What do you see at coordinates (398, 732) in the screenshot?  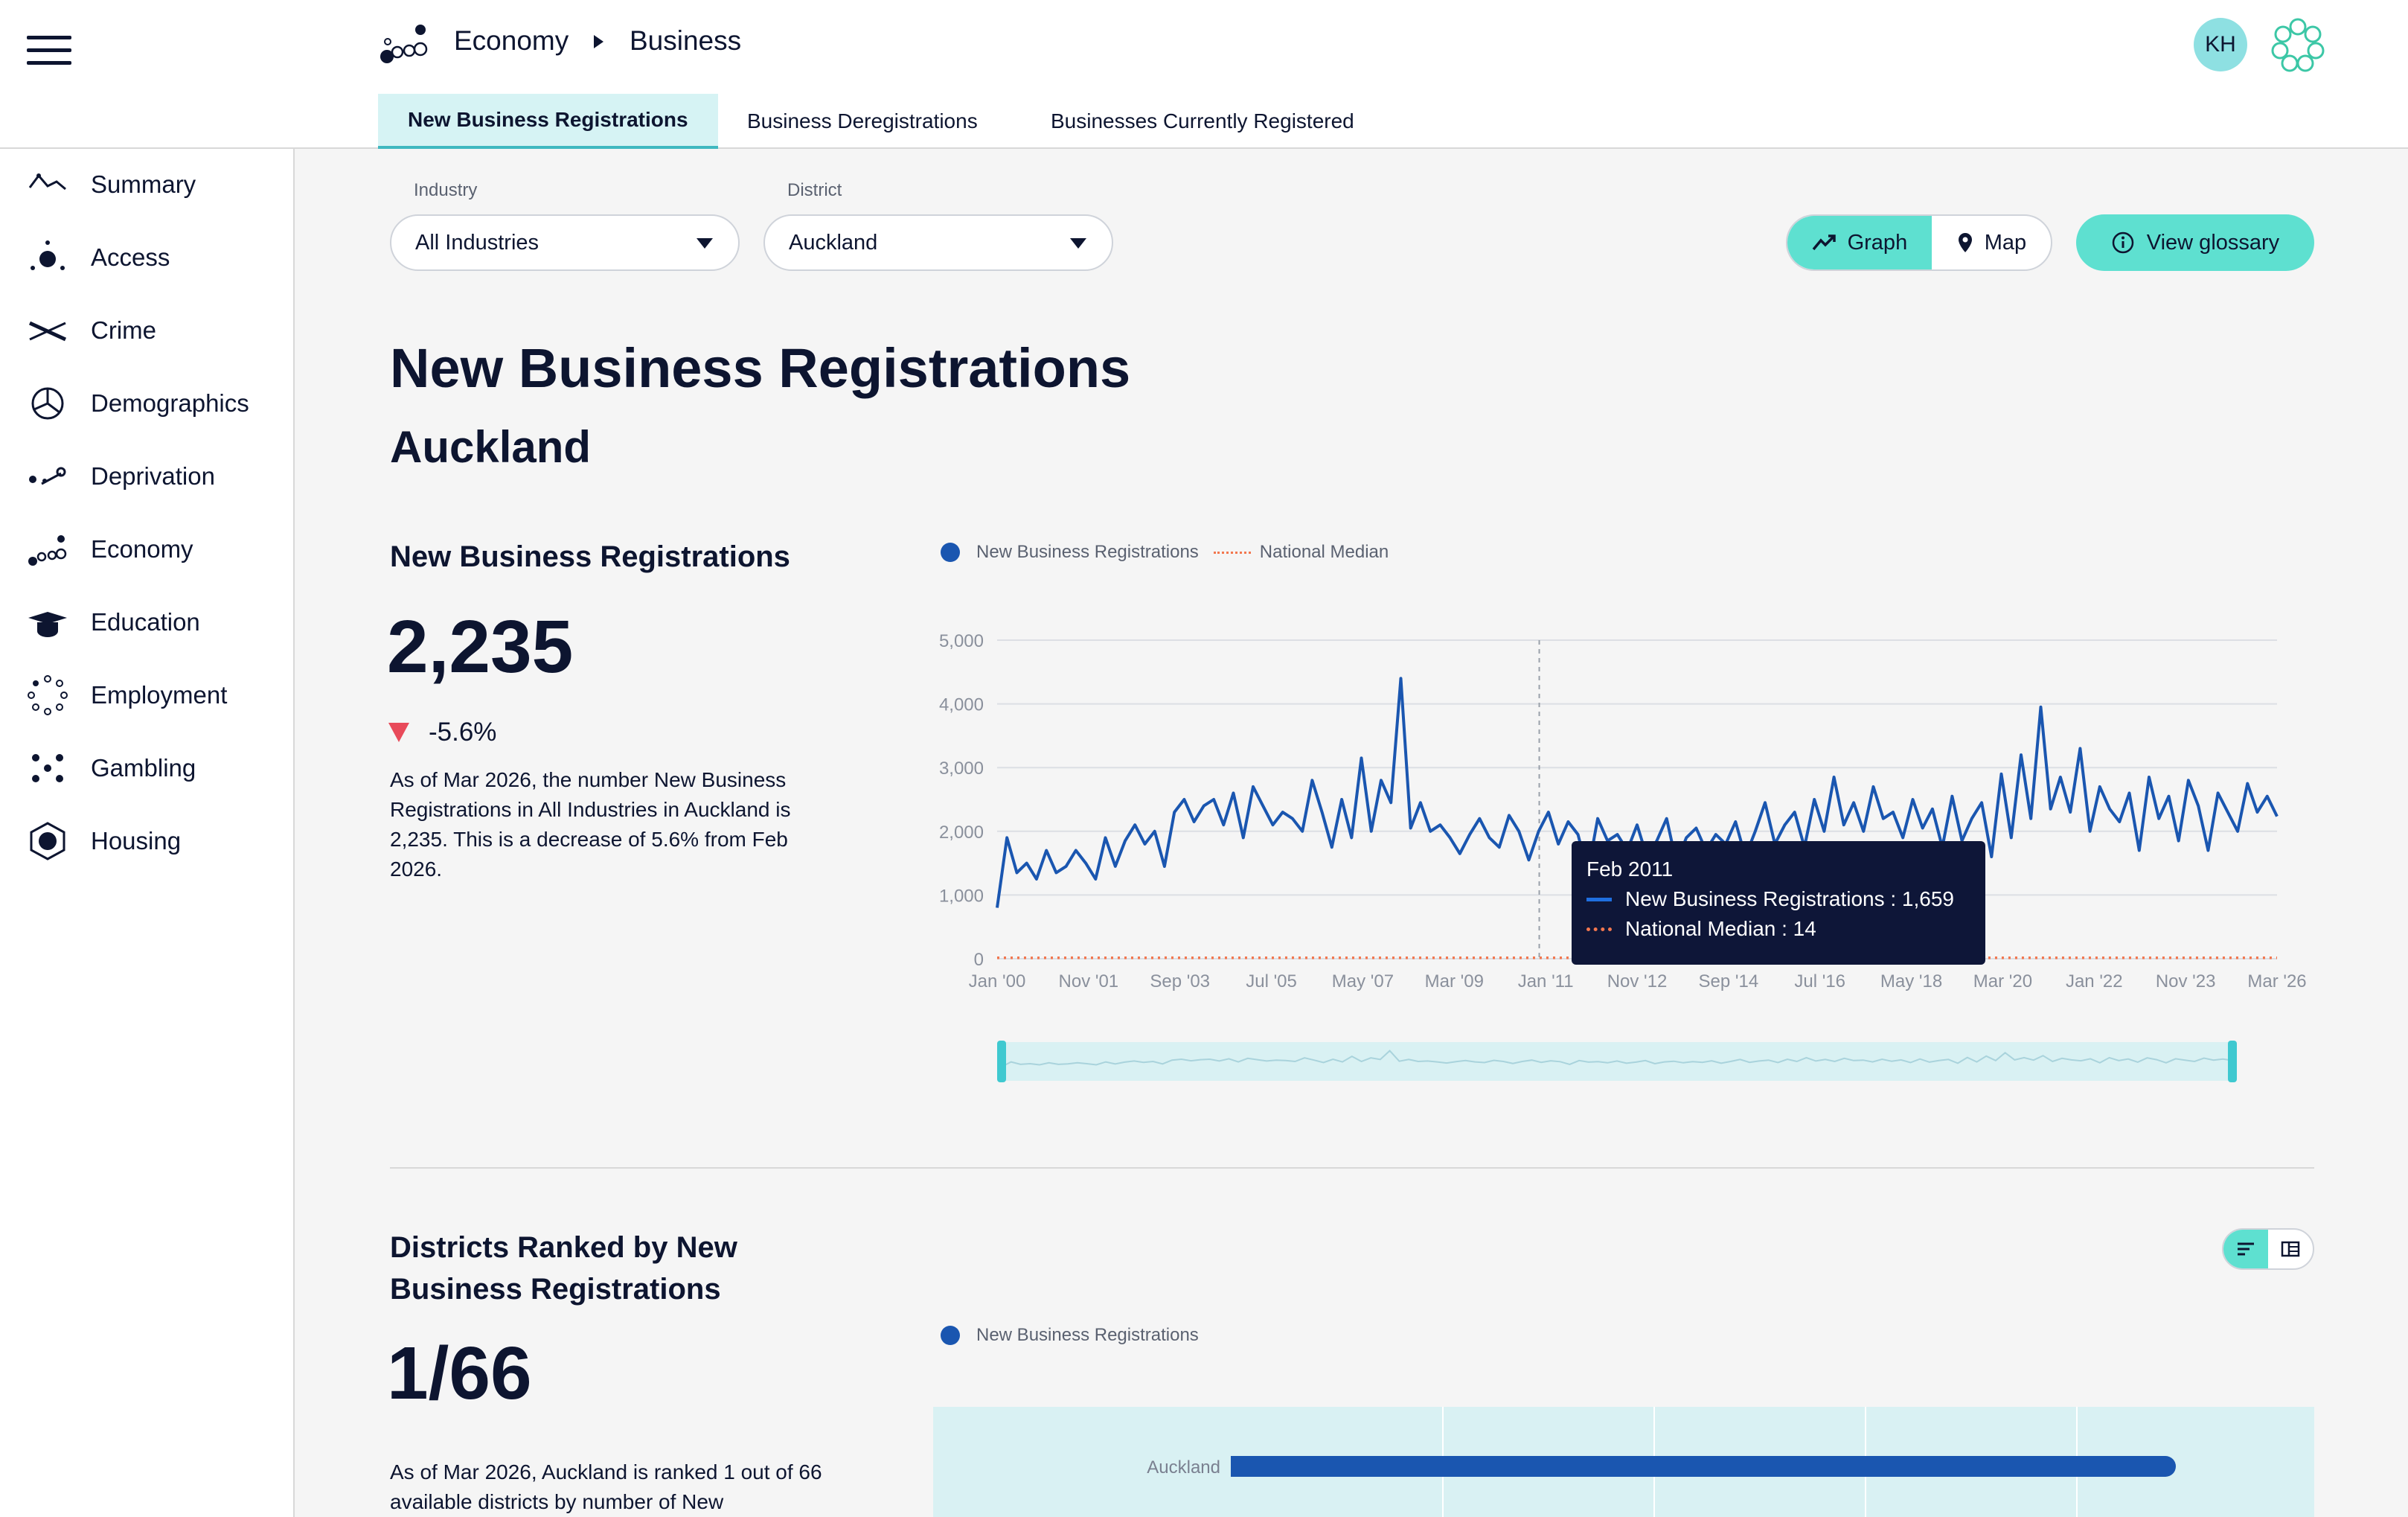 I see `decrease-arrow-icon` at bounding box center [398, 732].